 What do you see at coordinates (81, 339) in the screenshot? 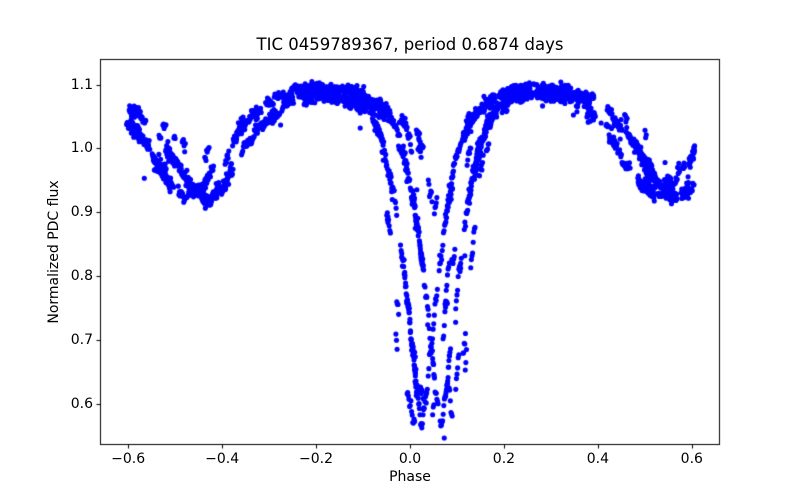
I see `y-tick-label: 0.7` at bounding box center [81, 339].